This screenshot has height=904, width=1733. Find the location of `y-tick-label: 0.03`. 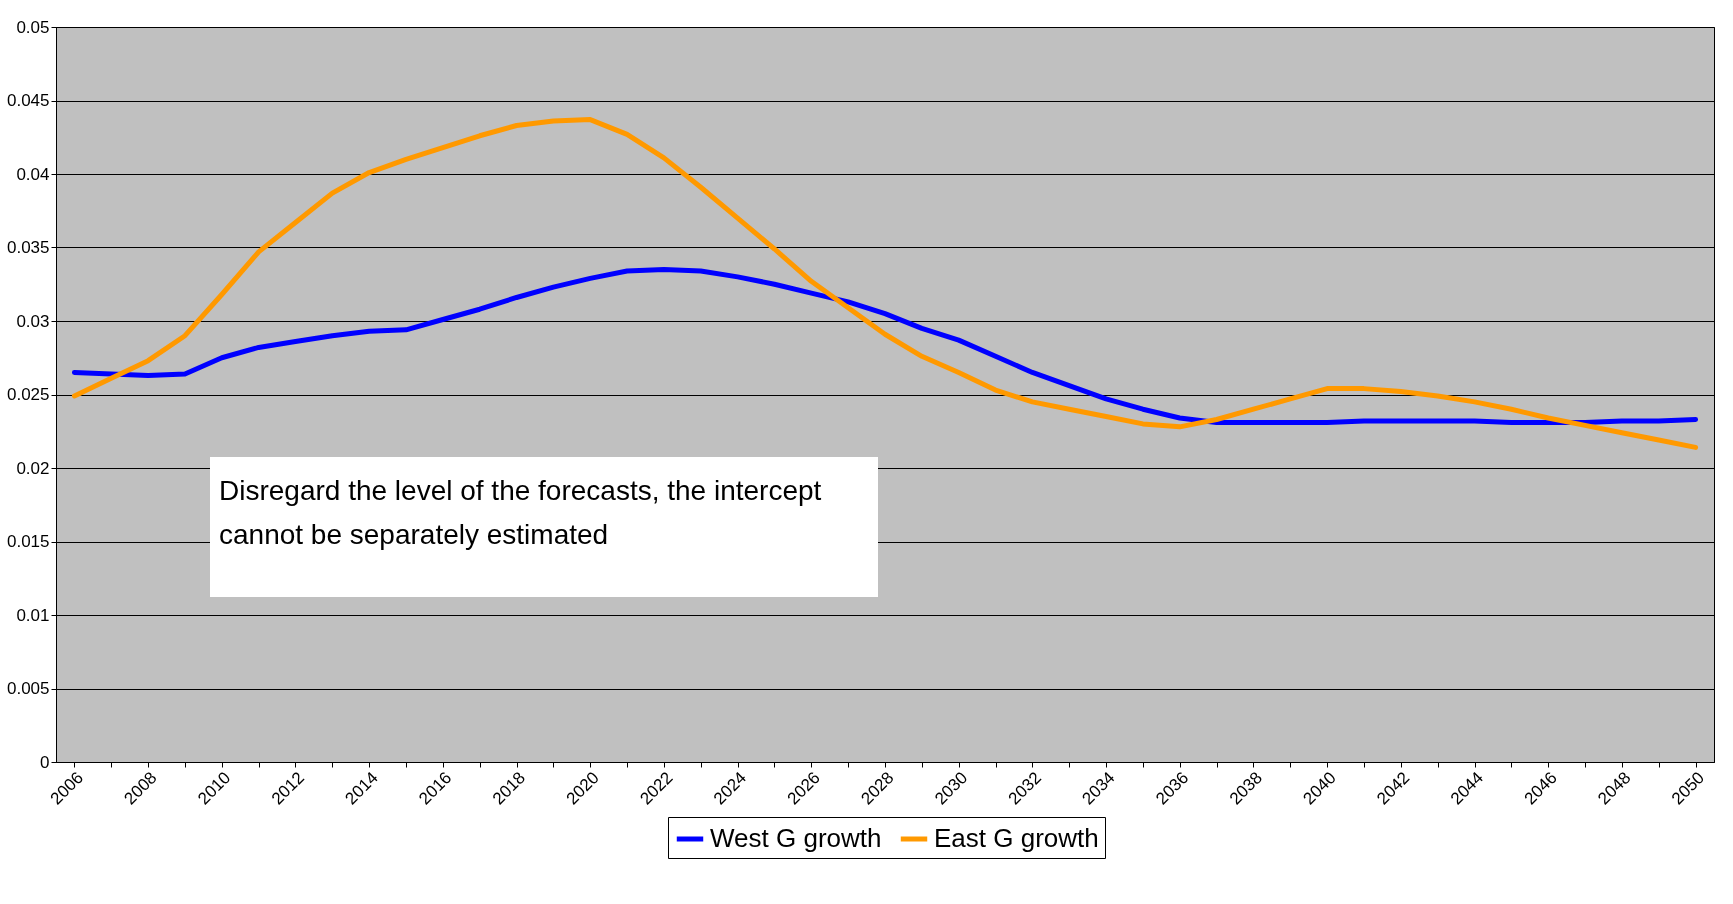

y-tick-label: 0.03 is located at coordinates (33, 321).